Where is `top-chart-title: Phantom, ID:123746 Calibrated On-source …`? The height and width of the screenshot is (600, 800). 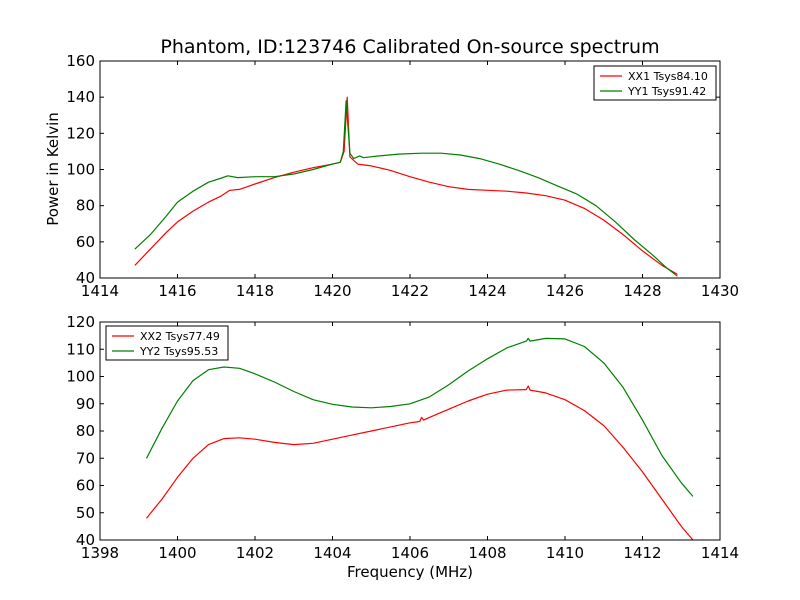 top-chart-title: Phantom, ID:123746 Calibrated On-source … is located at coordinates (409, 47).